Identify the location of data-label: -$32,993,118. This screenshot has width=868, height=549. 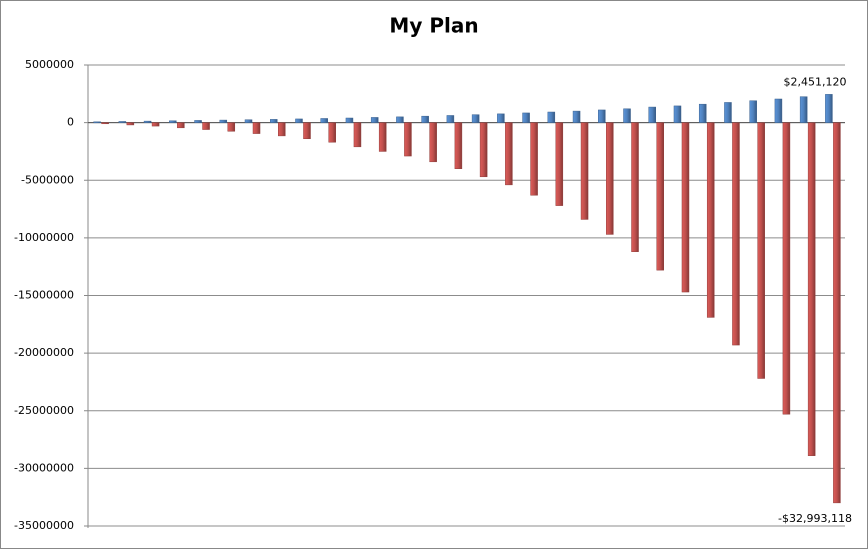
(815, 518).